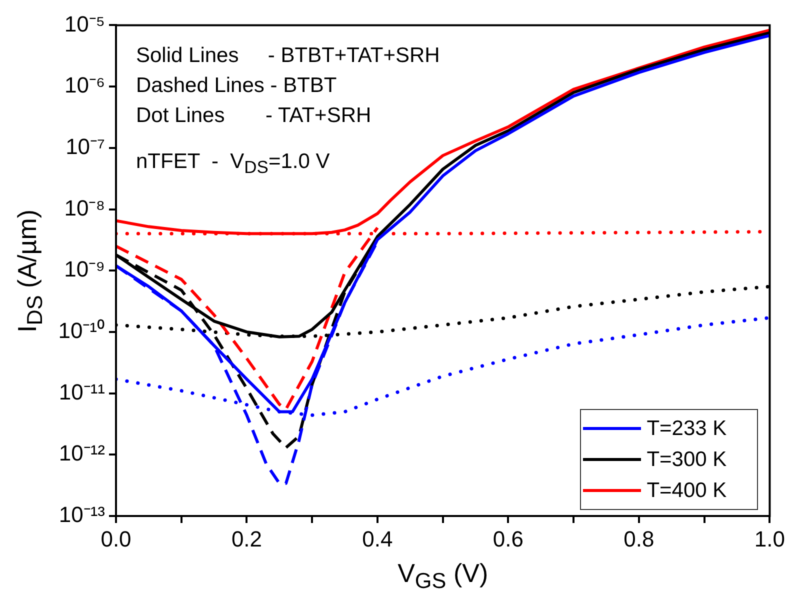 The width and height of the screenshot is (797, 604). What do you see at coordinates (81, 515) in the screenshot?
I see `y-tick-label: 10⁻¹³` at bounding box center [81, 515].